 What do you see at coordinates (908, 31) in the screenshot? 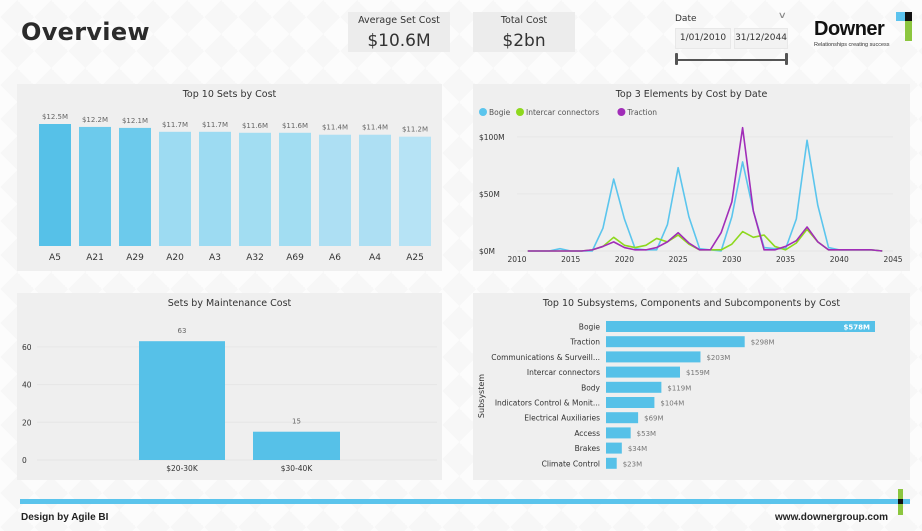
I see `logo-green-bar` at bounding box center [908, 31].